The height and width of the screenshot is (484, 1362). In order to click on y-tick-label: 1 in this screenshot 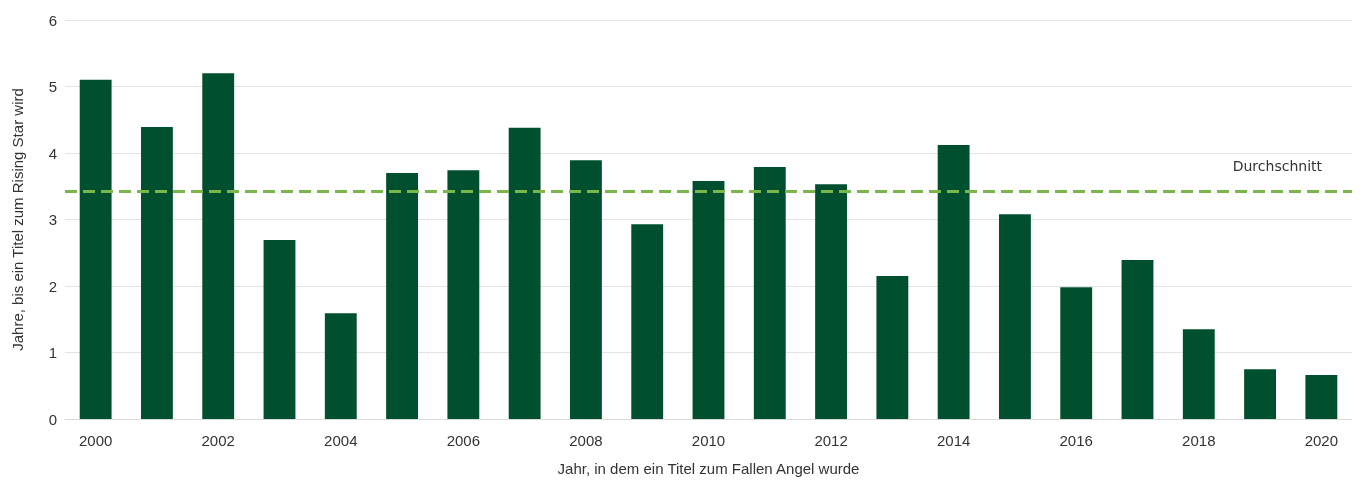, I will do `click(52, 352)`.